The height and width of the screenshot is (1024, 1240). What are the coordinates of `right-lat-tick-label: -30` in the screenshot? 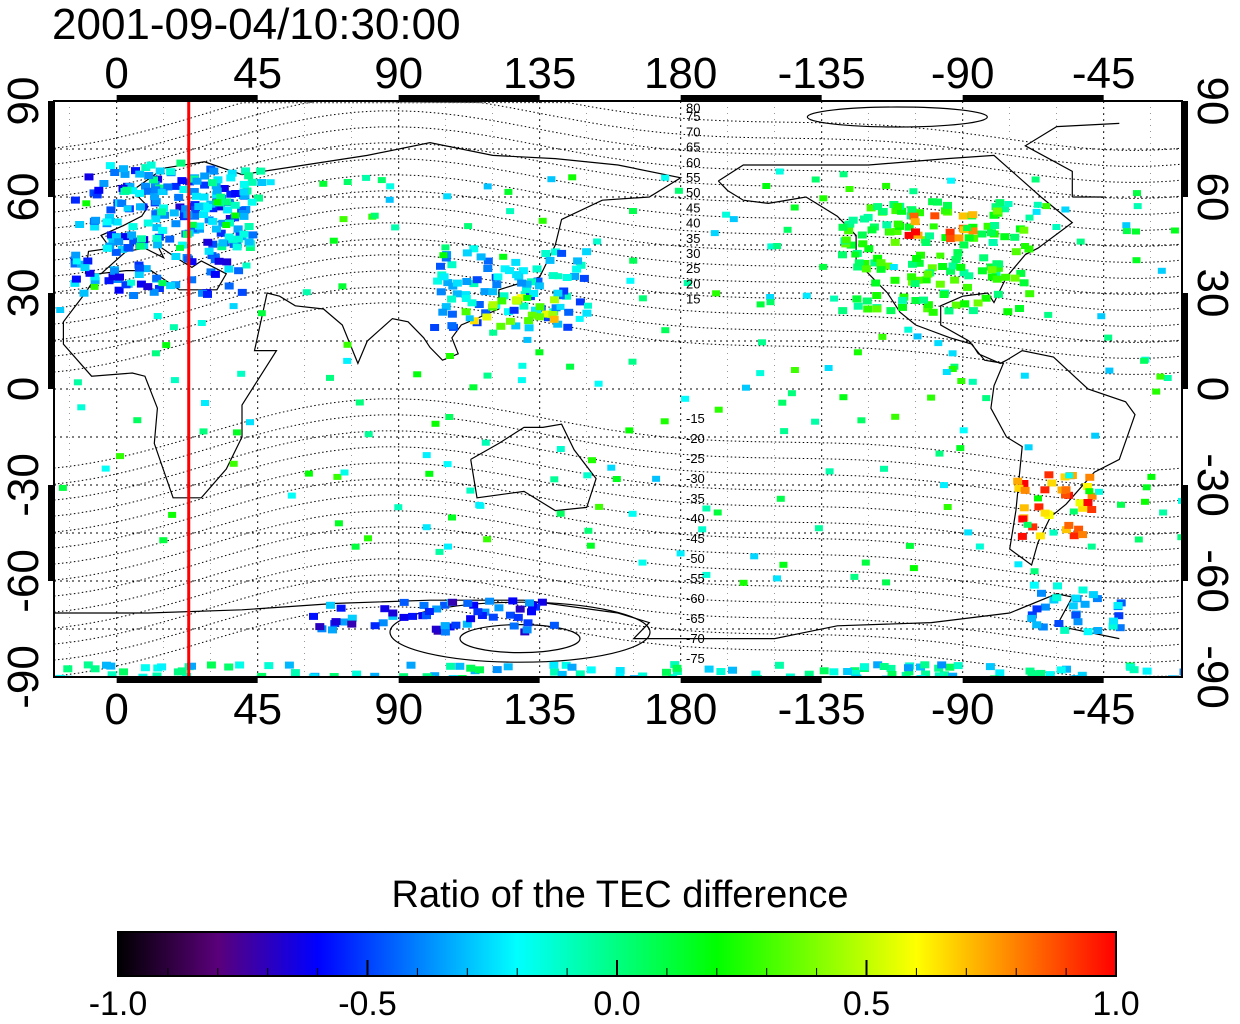 It's located at (1212, 485).